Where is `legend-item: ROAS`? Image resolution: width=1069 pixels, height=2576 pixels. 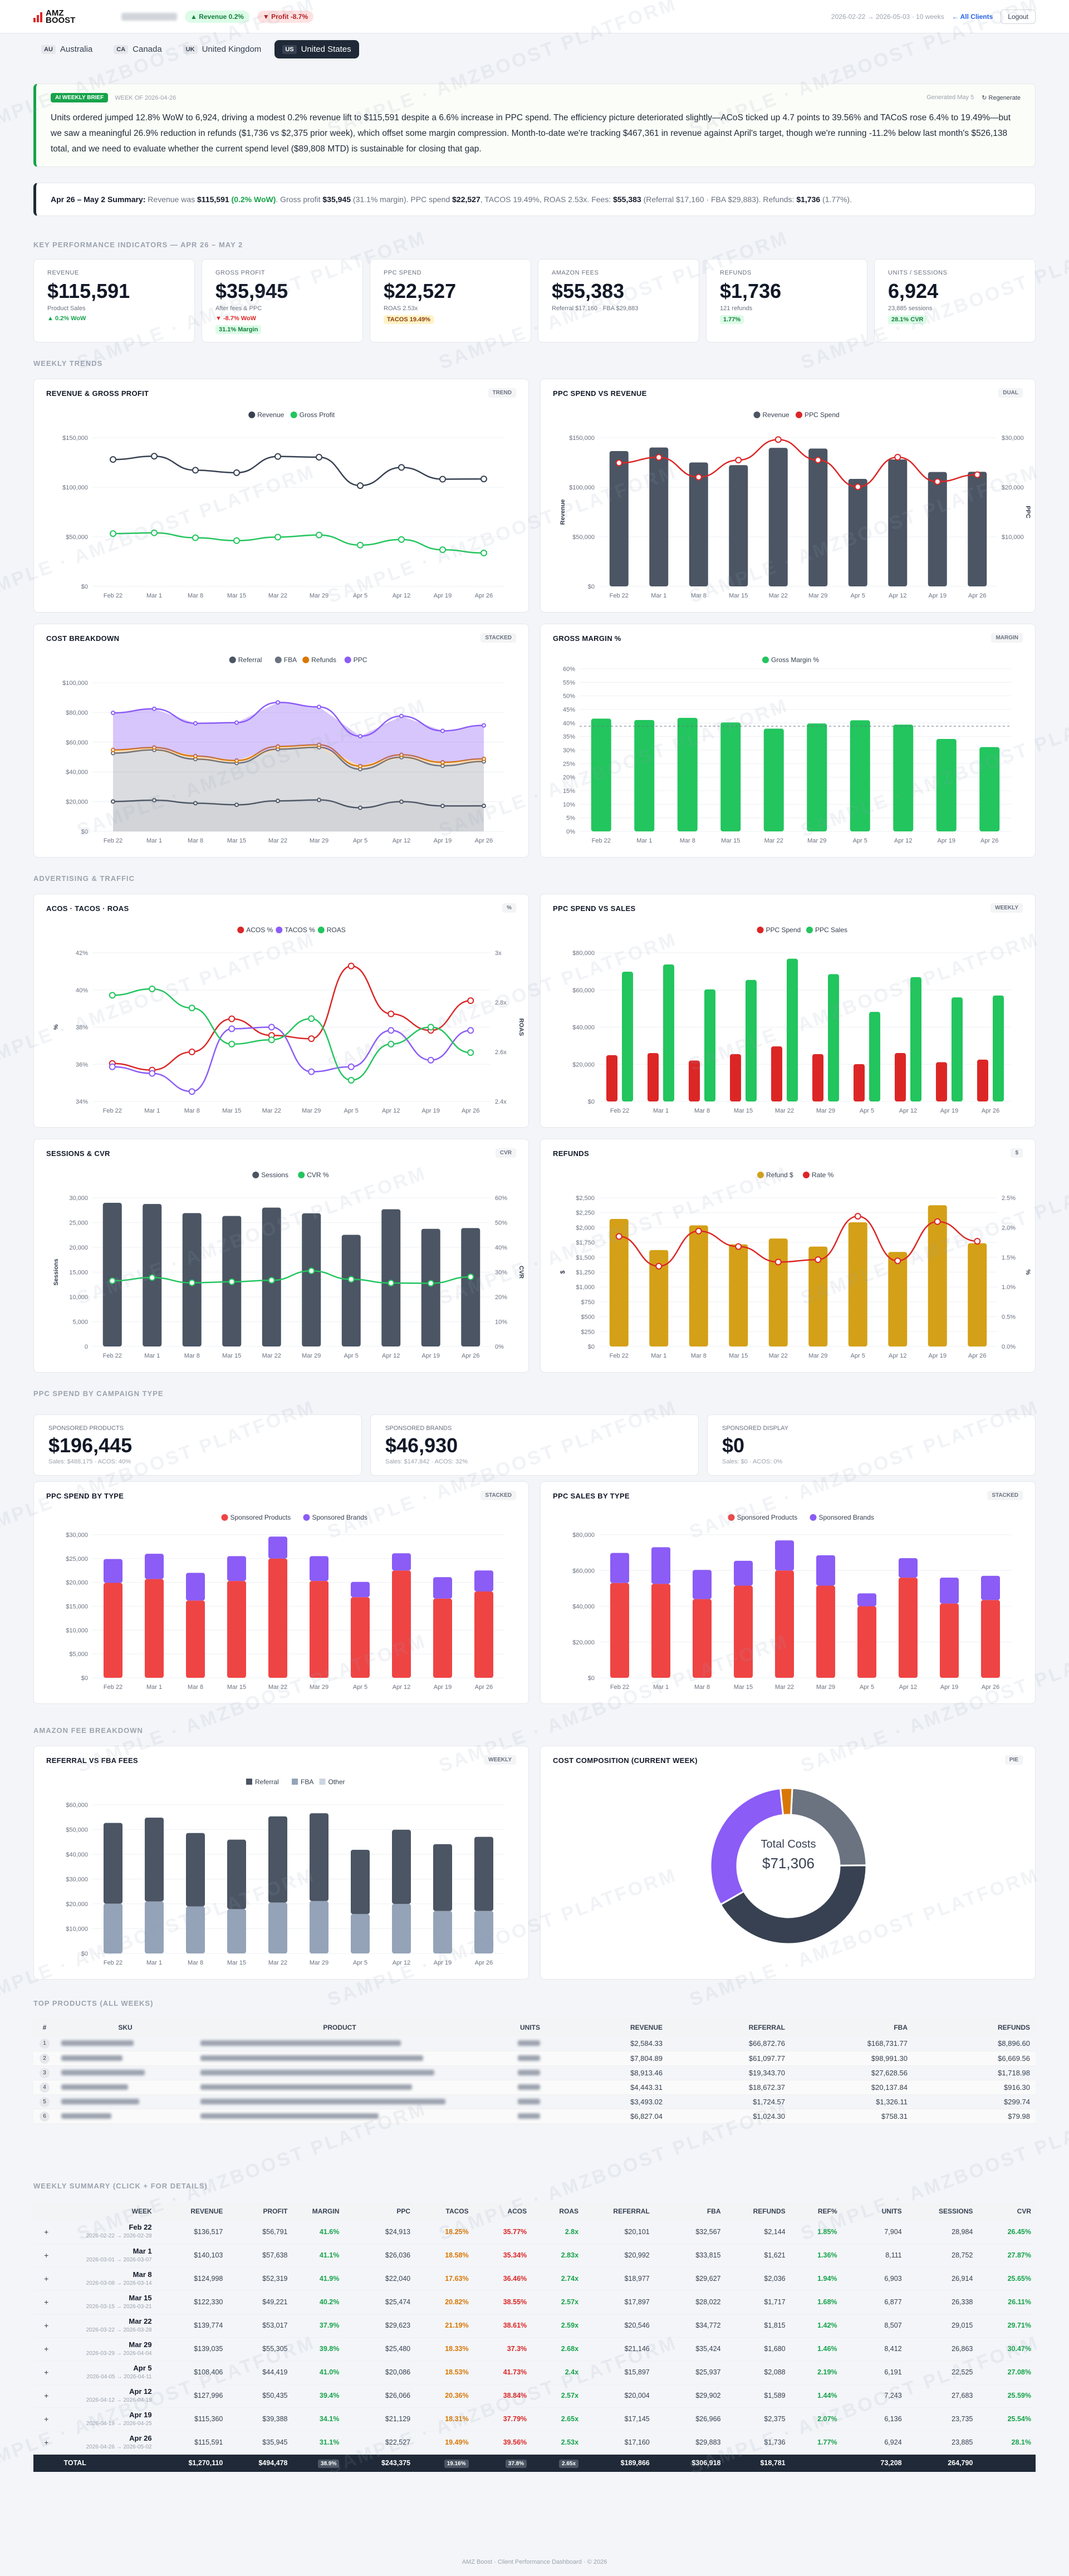
legend-item: ROAS is located at coordinates (331, 930).